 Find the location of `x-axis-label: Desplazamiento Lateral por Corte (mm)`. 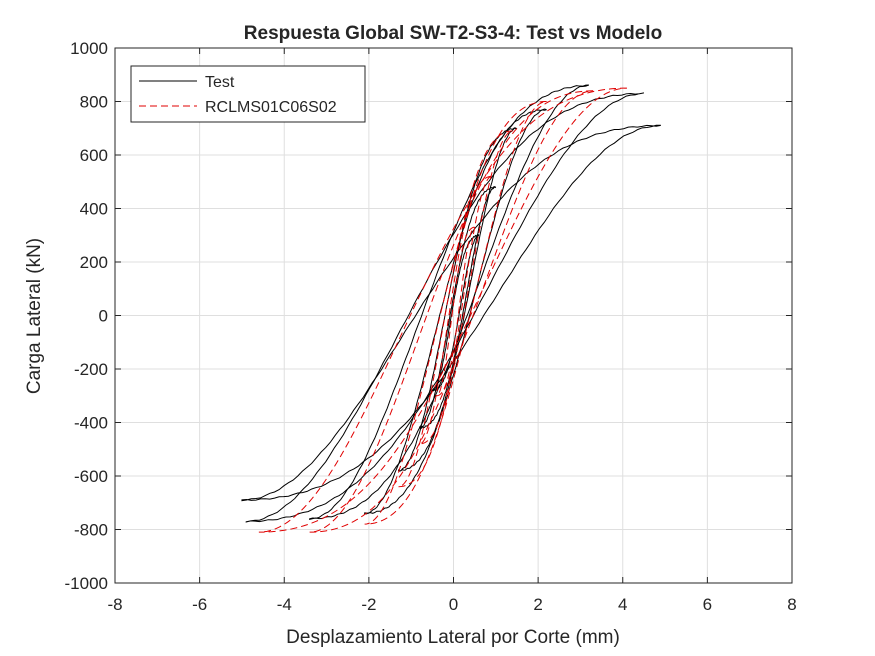

x-axis-label: Desplazamiento Lateral por Corte (mm) is located at coordinates (453, 637).